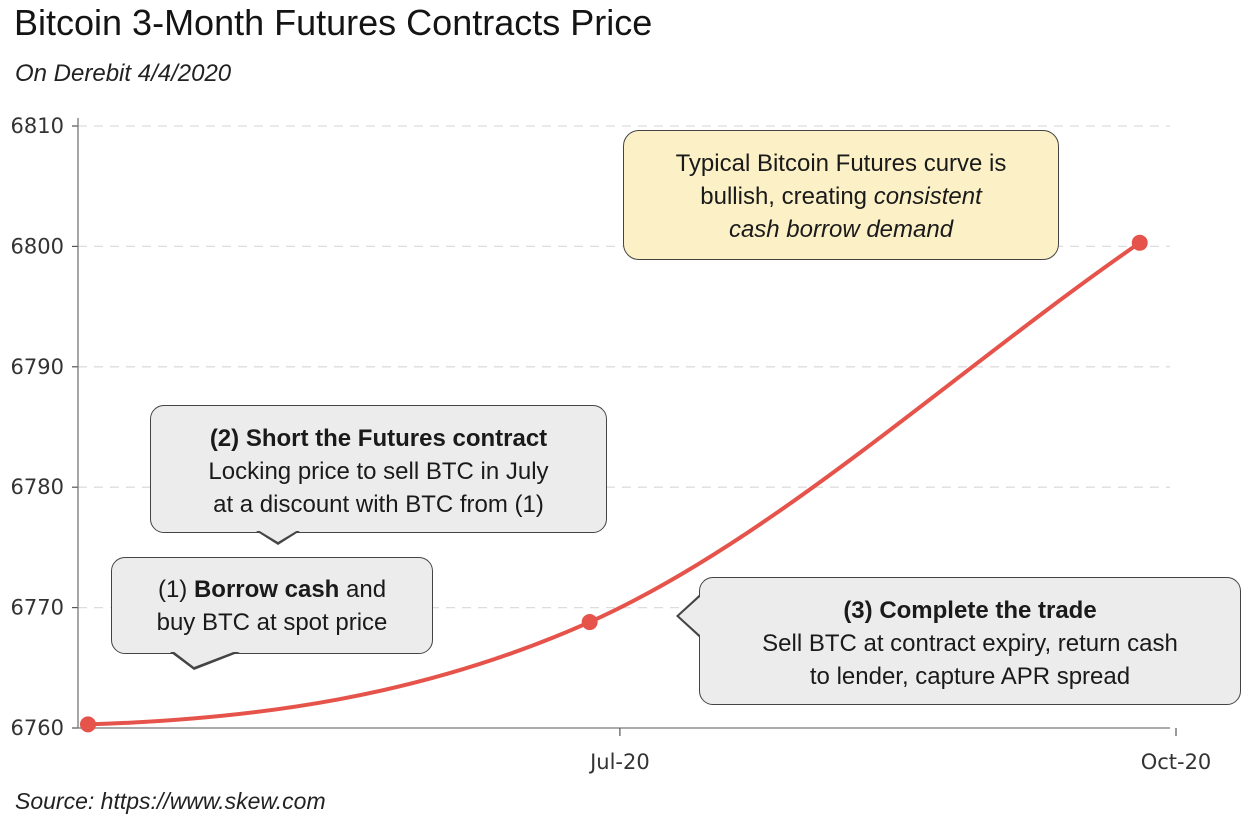 The image size is (1252, 828). What do you see at coordinates (266, 589) in the screenshot?
I see `callout-borrow-cash-bold: Borrow cash` at bounding box center [266, 589].